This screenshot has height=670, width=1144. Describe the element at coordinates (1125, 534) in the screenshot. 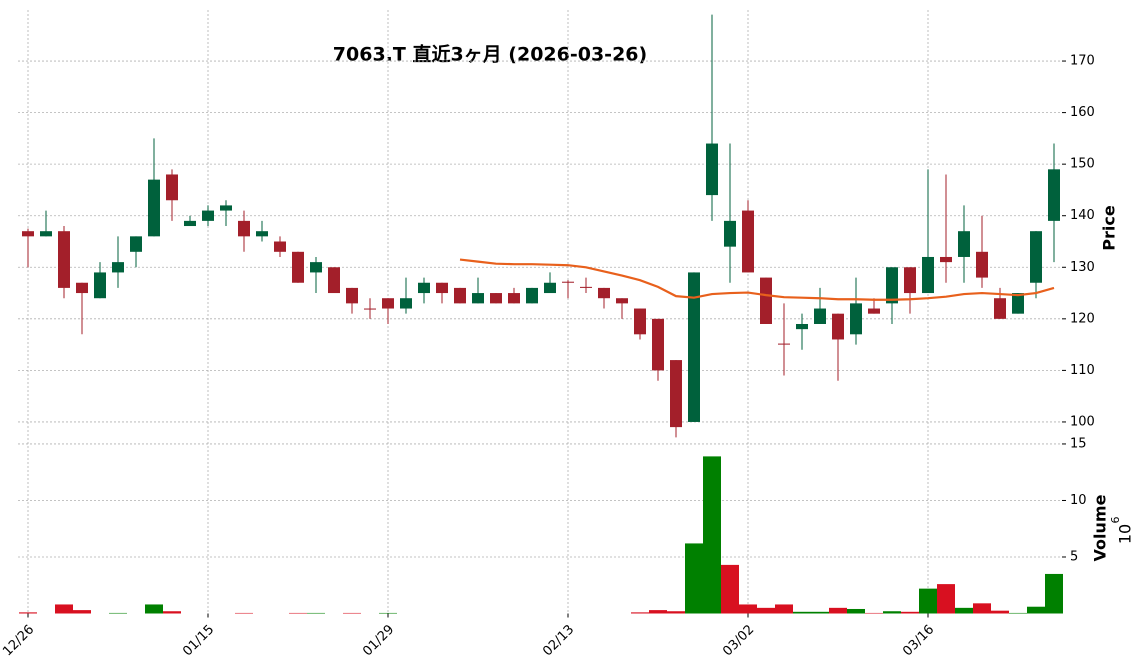

I see `volume-scale: 10` at that location.